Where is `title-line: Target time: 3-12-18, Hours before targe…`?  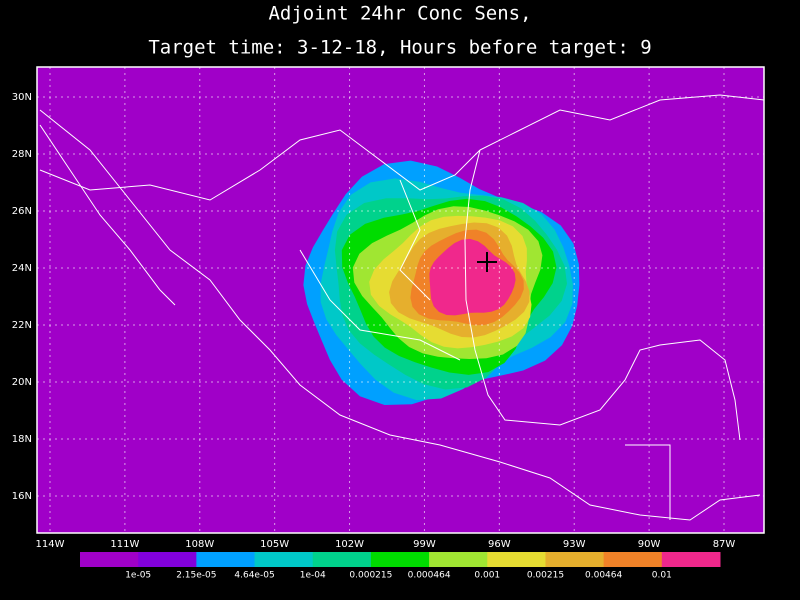 title-line: Target time: 3-12-18, Hours before targe… is located at coordinates (399, 48).